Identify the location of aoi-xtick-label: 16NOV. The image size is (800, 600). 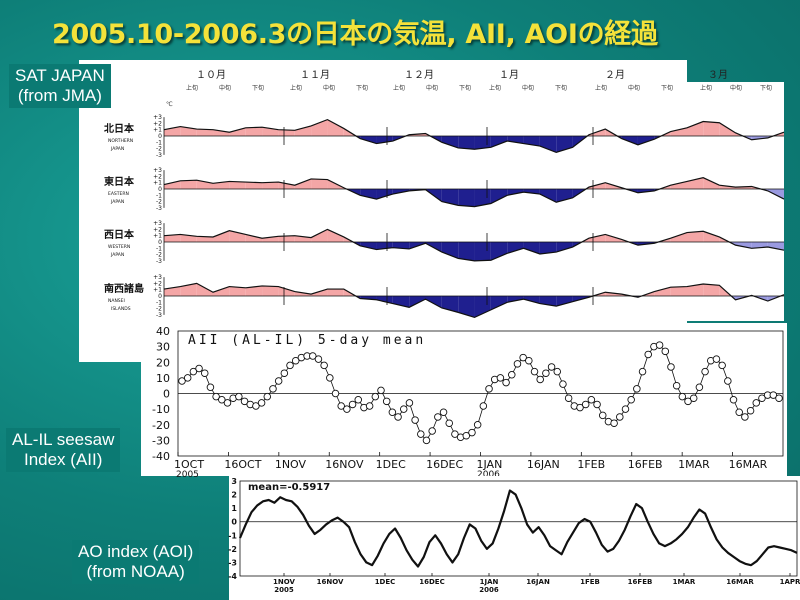
(330, 582).